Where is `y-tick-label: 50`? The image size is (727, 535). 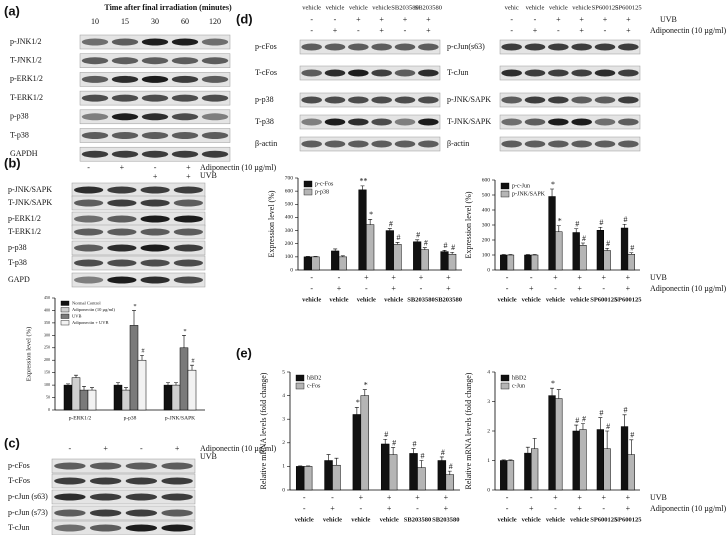
y-tick-label: 50 is located at coordinates (48, 396).